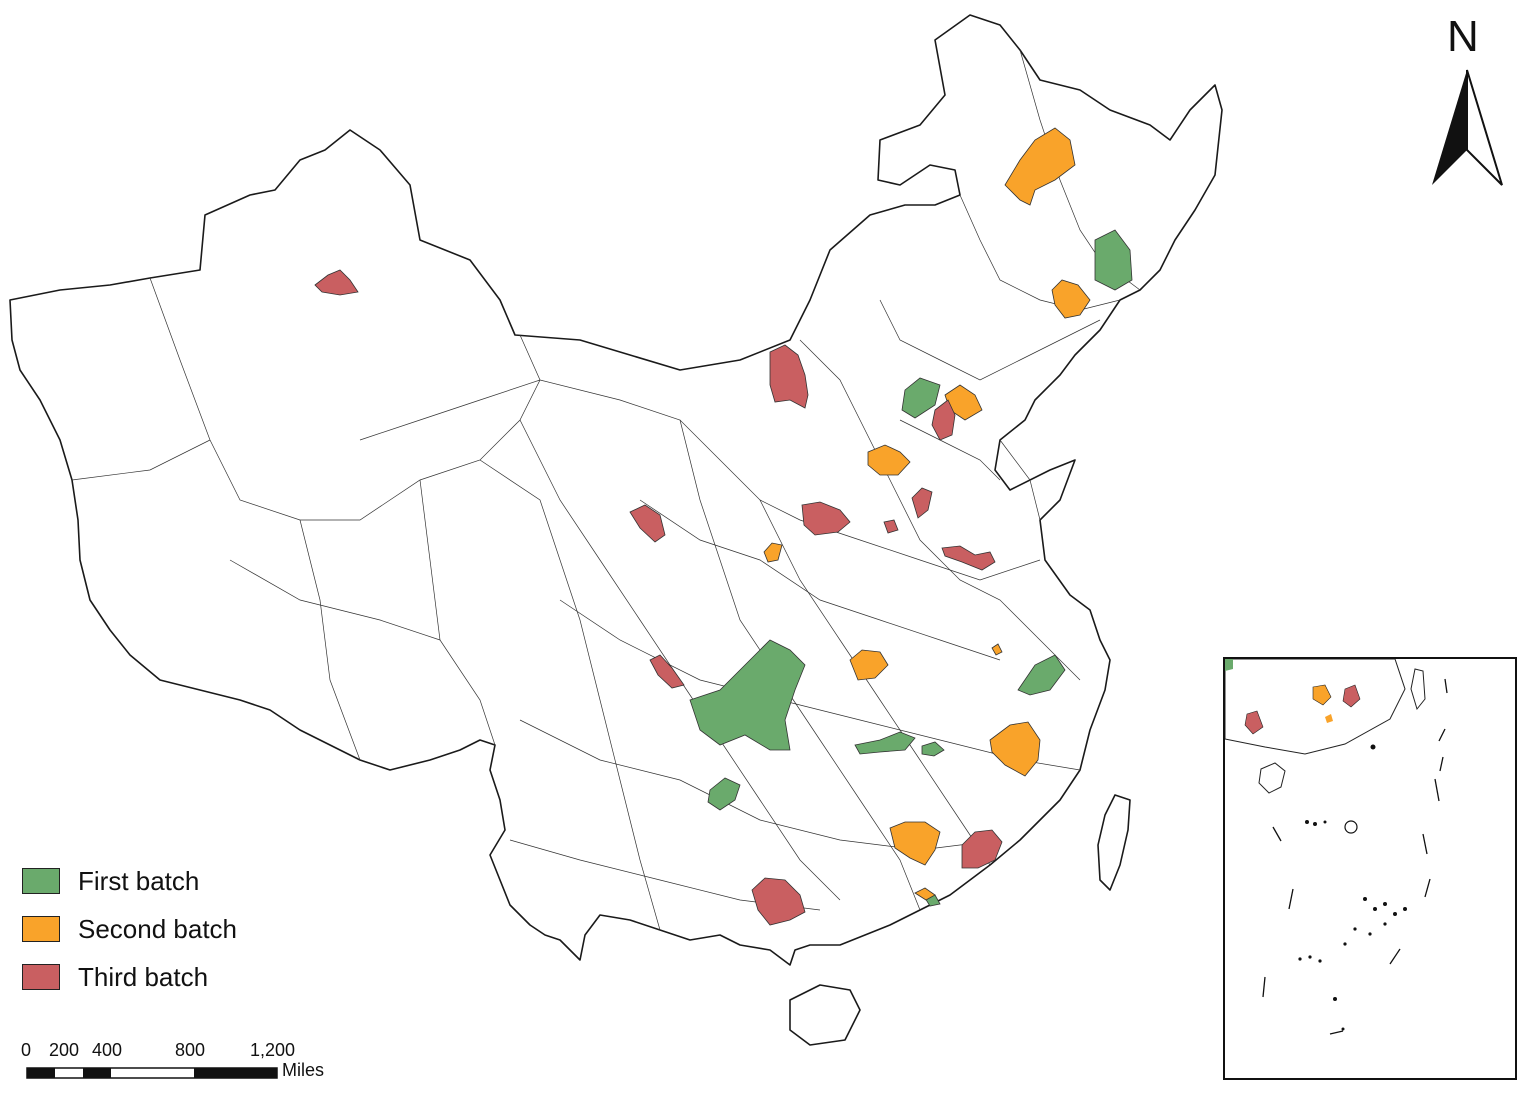 The image size is (1534, 1093). What do you see at coordinates (1467, 127) in the screenshot?
I see `north-arrow-icon` at bounding box center [1467, 127].